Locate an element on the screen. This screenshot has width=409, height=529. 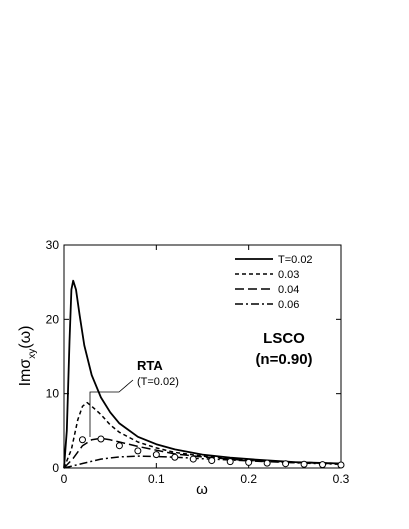
annotation-subtitle: (n=0.90) is located at coordinates (283, 359).